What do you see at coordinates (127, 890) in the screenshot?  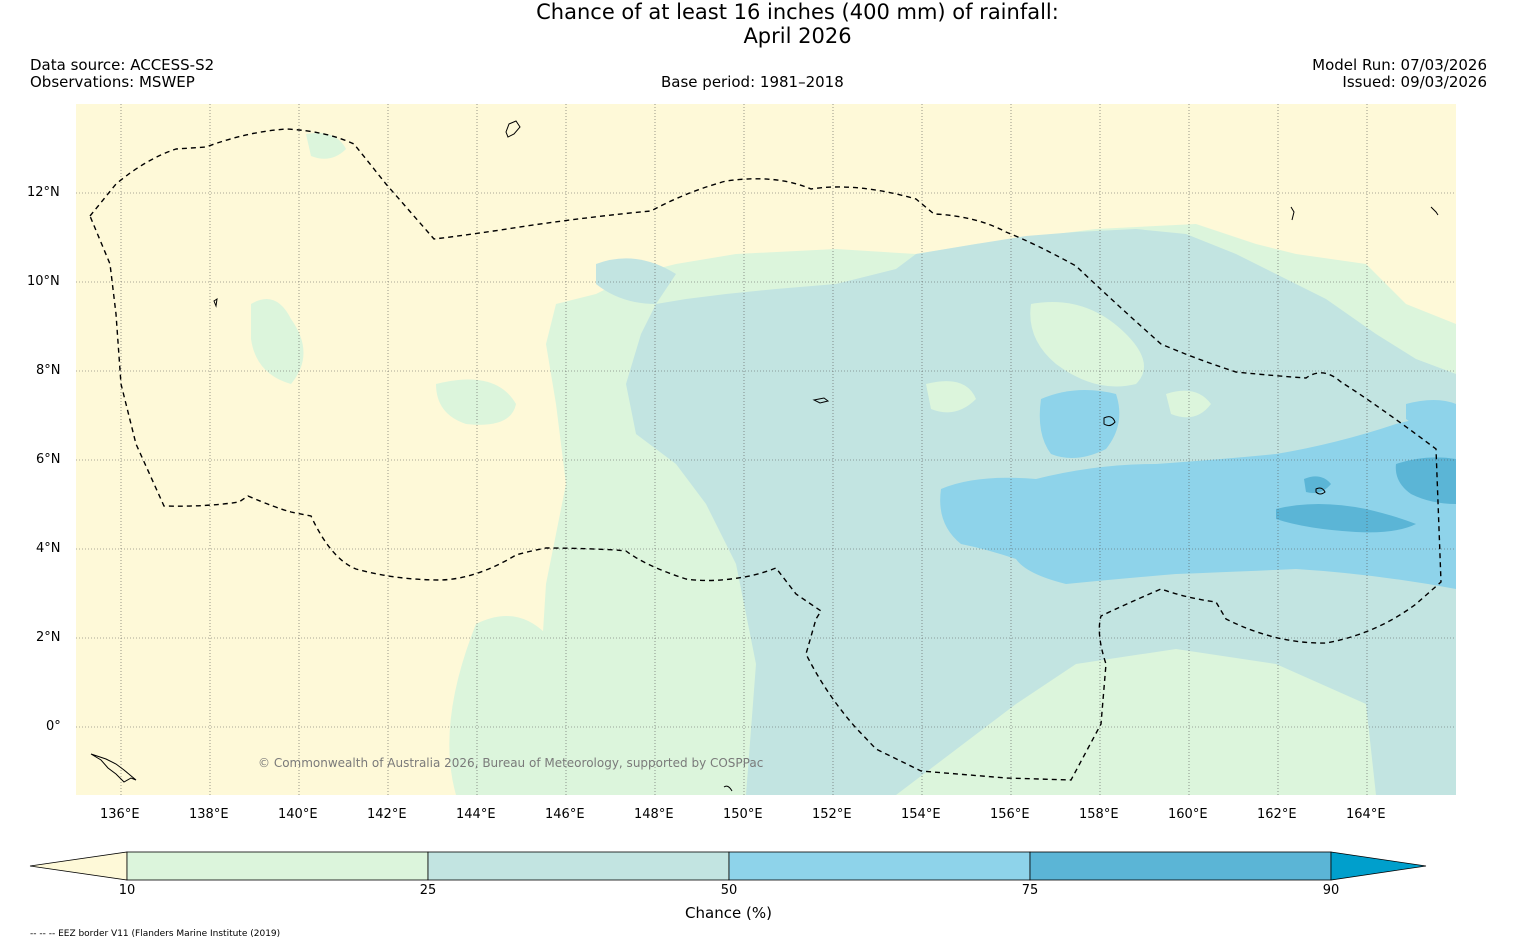 I see `colorbar-label-10: 10` at bounding box center [127, 890].